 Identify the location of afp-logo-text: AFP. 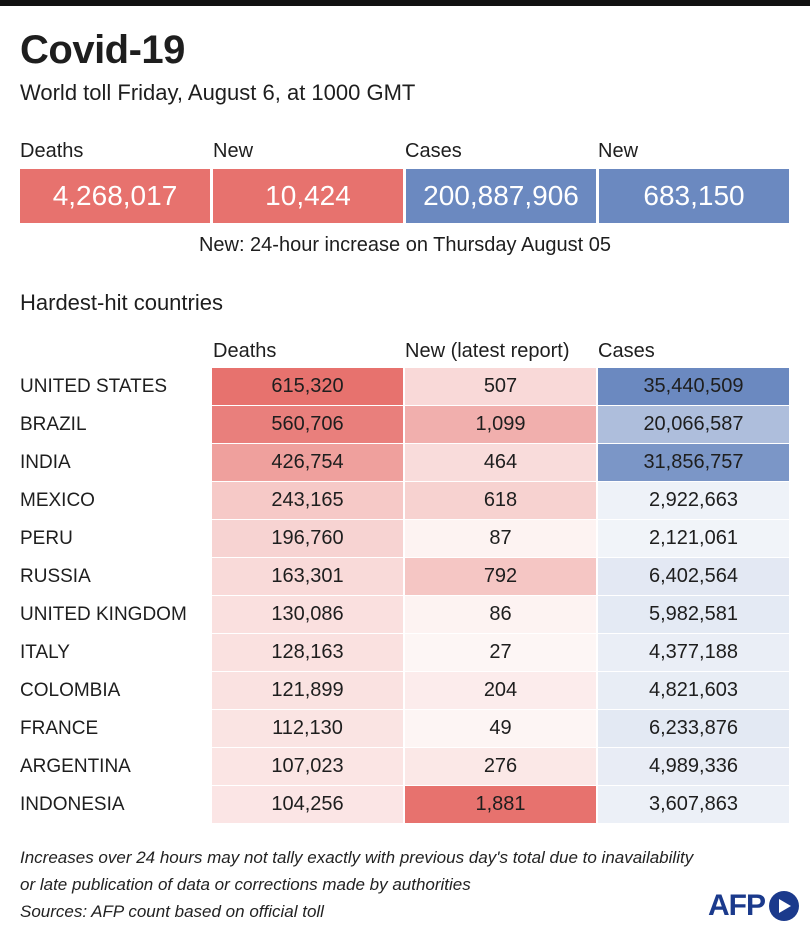
(737, 905).